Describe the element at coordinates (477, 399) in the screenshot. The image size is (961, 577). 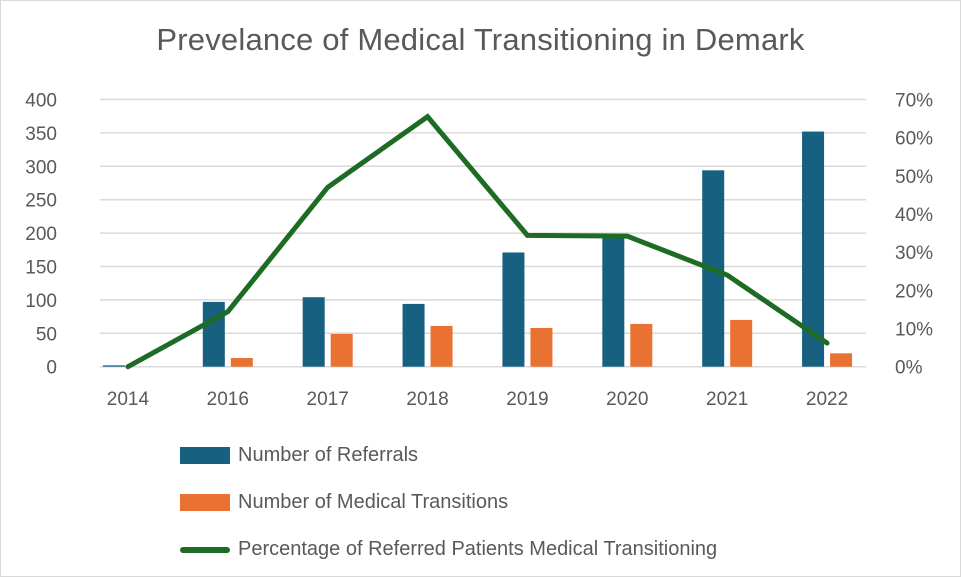
I see `x-axis: 2014 2016 2017 2018 2019 2020 2021 2022` at that location.